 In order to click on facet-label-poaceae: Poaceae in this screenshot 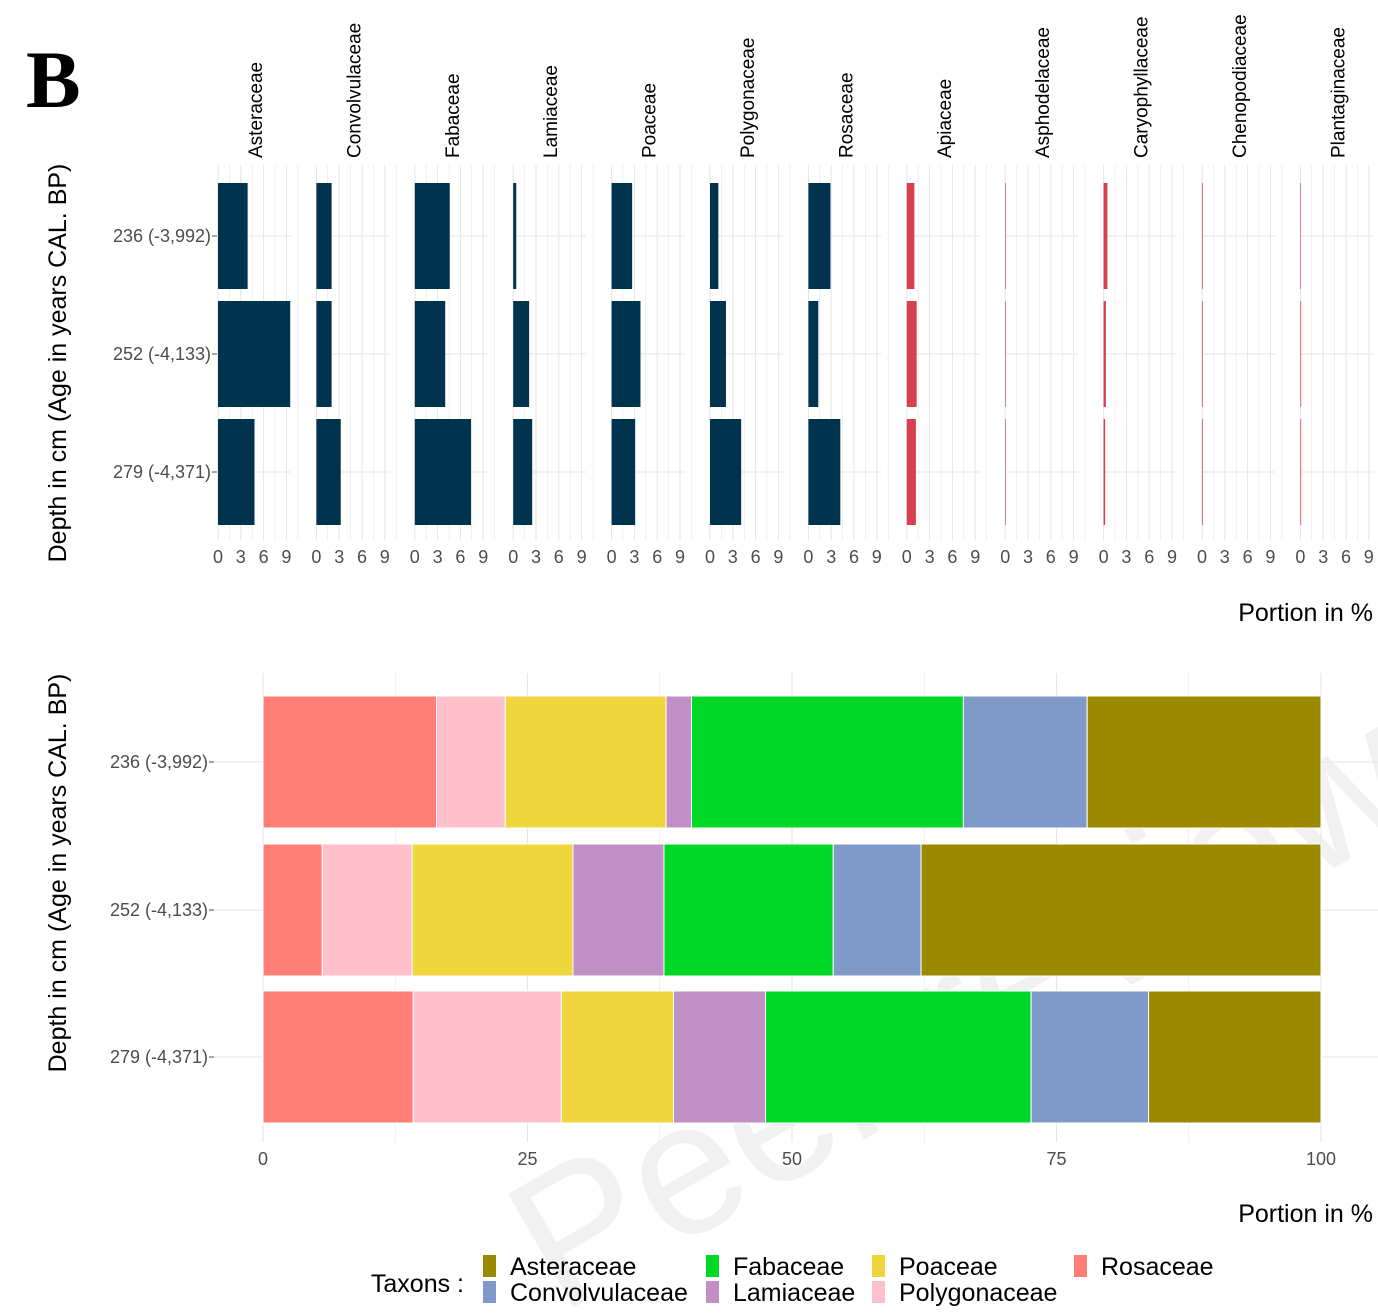, I will do `click(650, 120)`.